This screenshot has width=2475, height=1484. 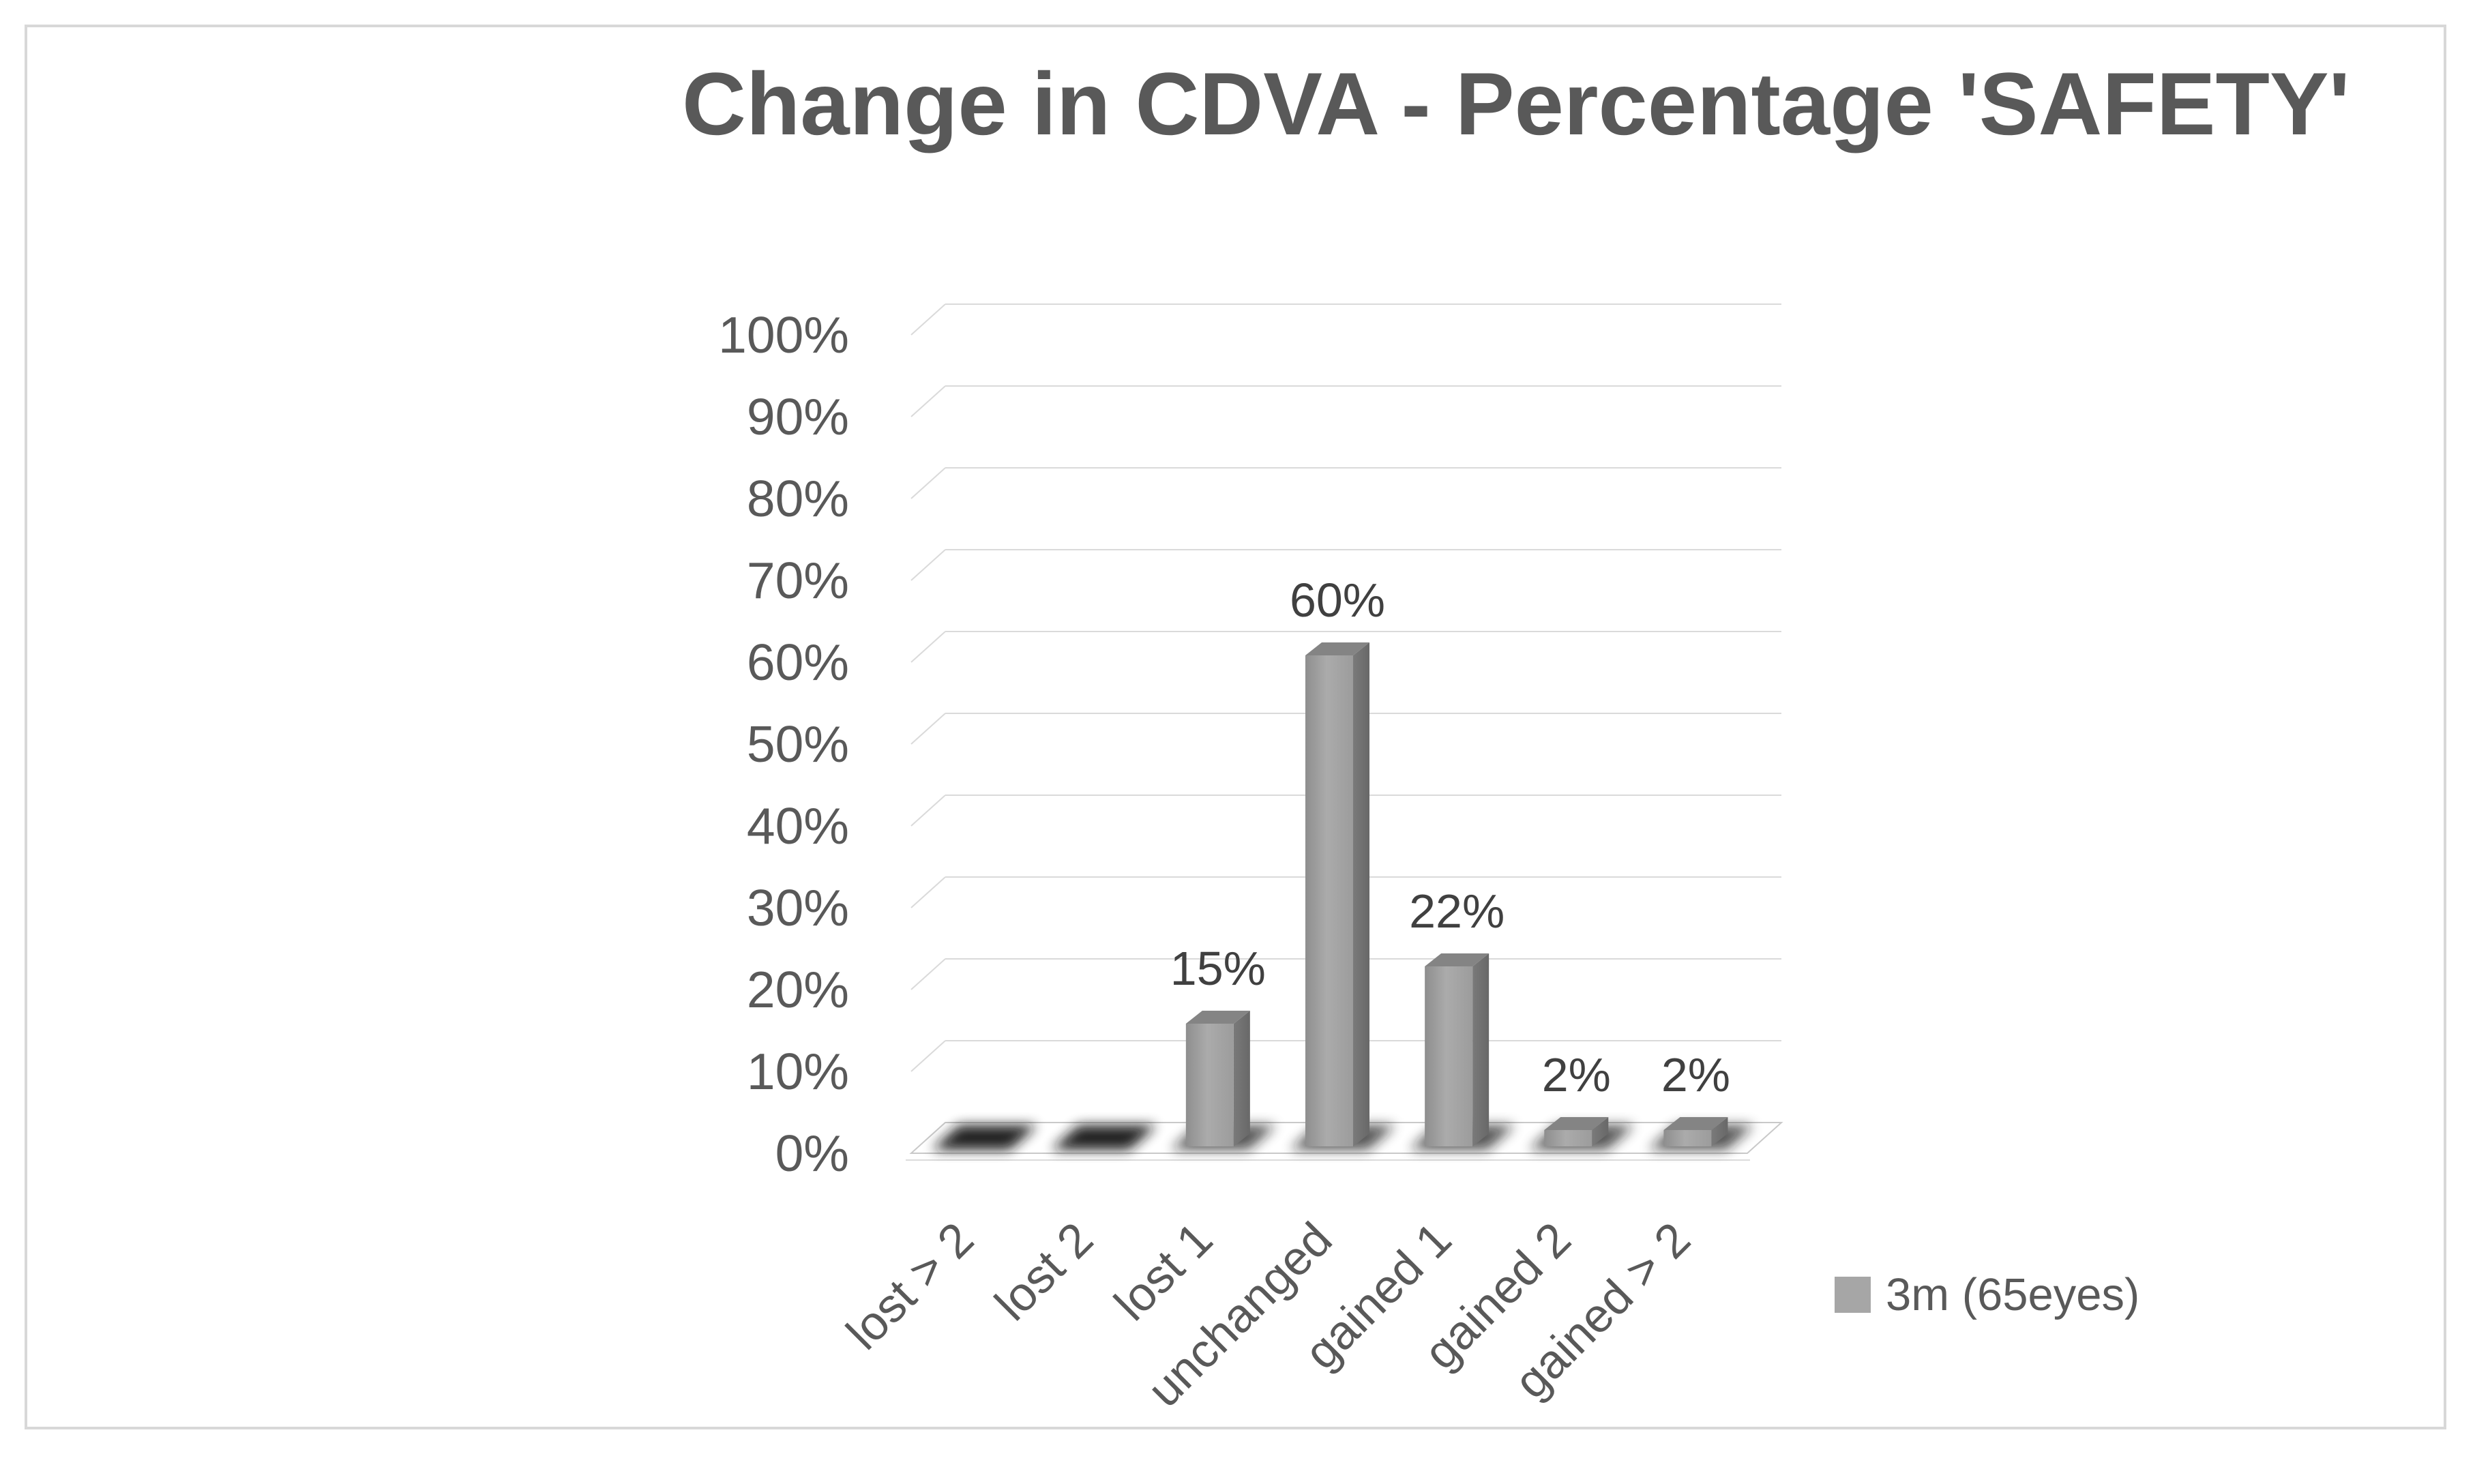 What do you see at coordinates (798, 580) in the screenshot?
I see `y-axis-tick-label: 70%` at bounding box center [798, 580].